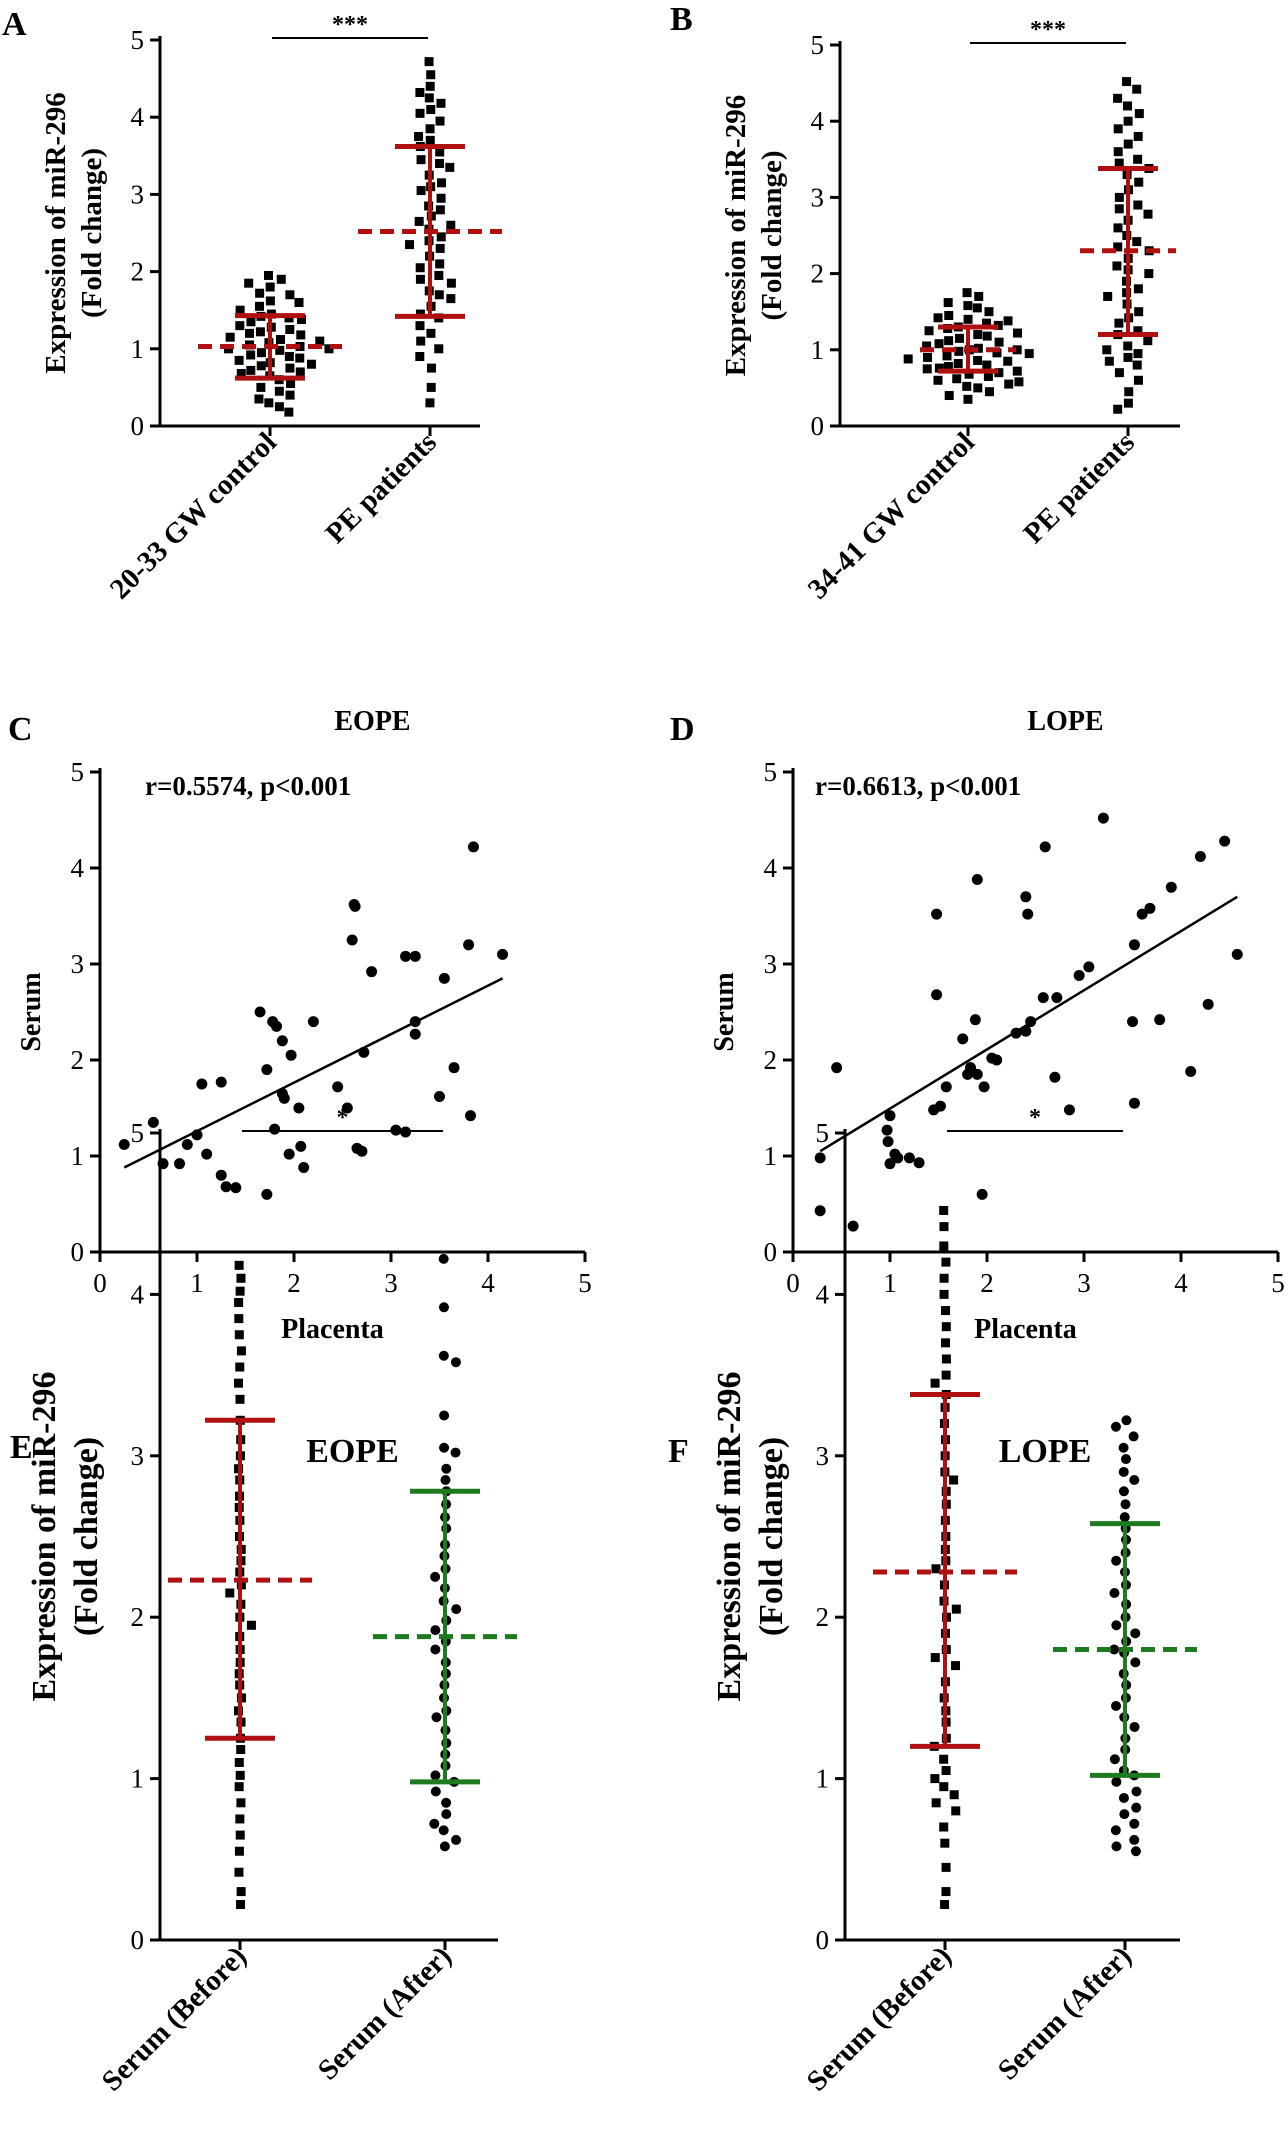  I want to click on y-tick-label: 2, so click(138, 272).